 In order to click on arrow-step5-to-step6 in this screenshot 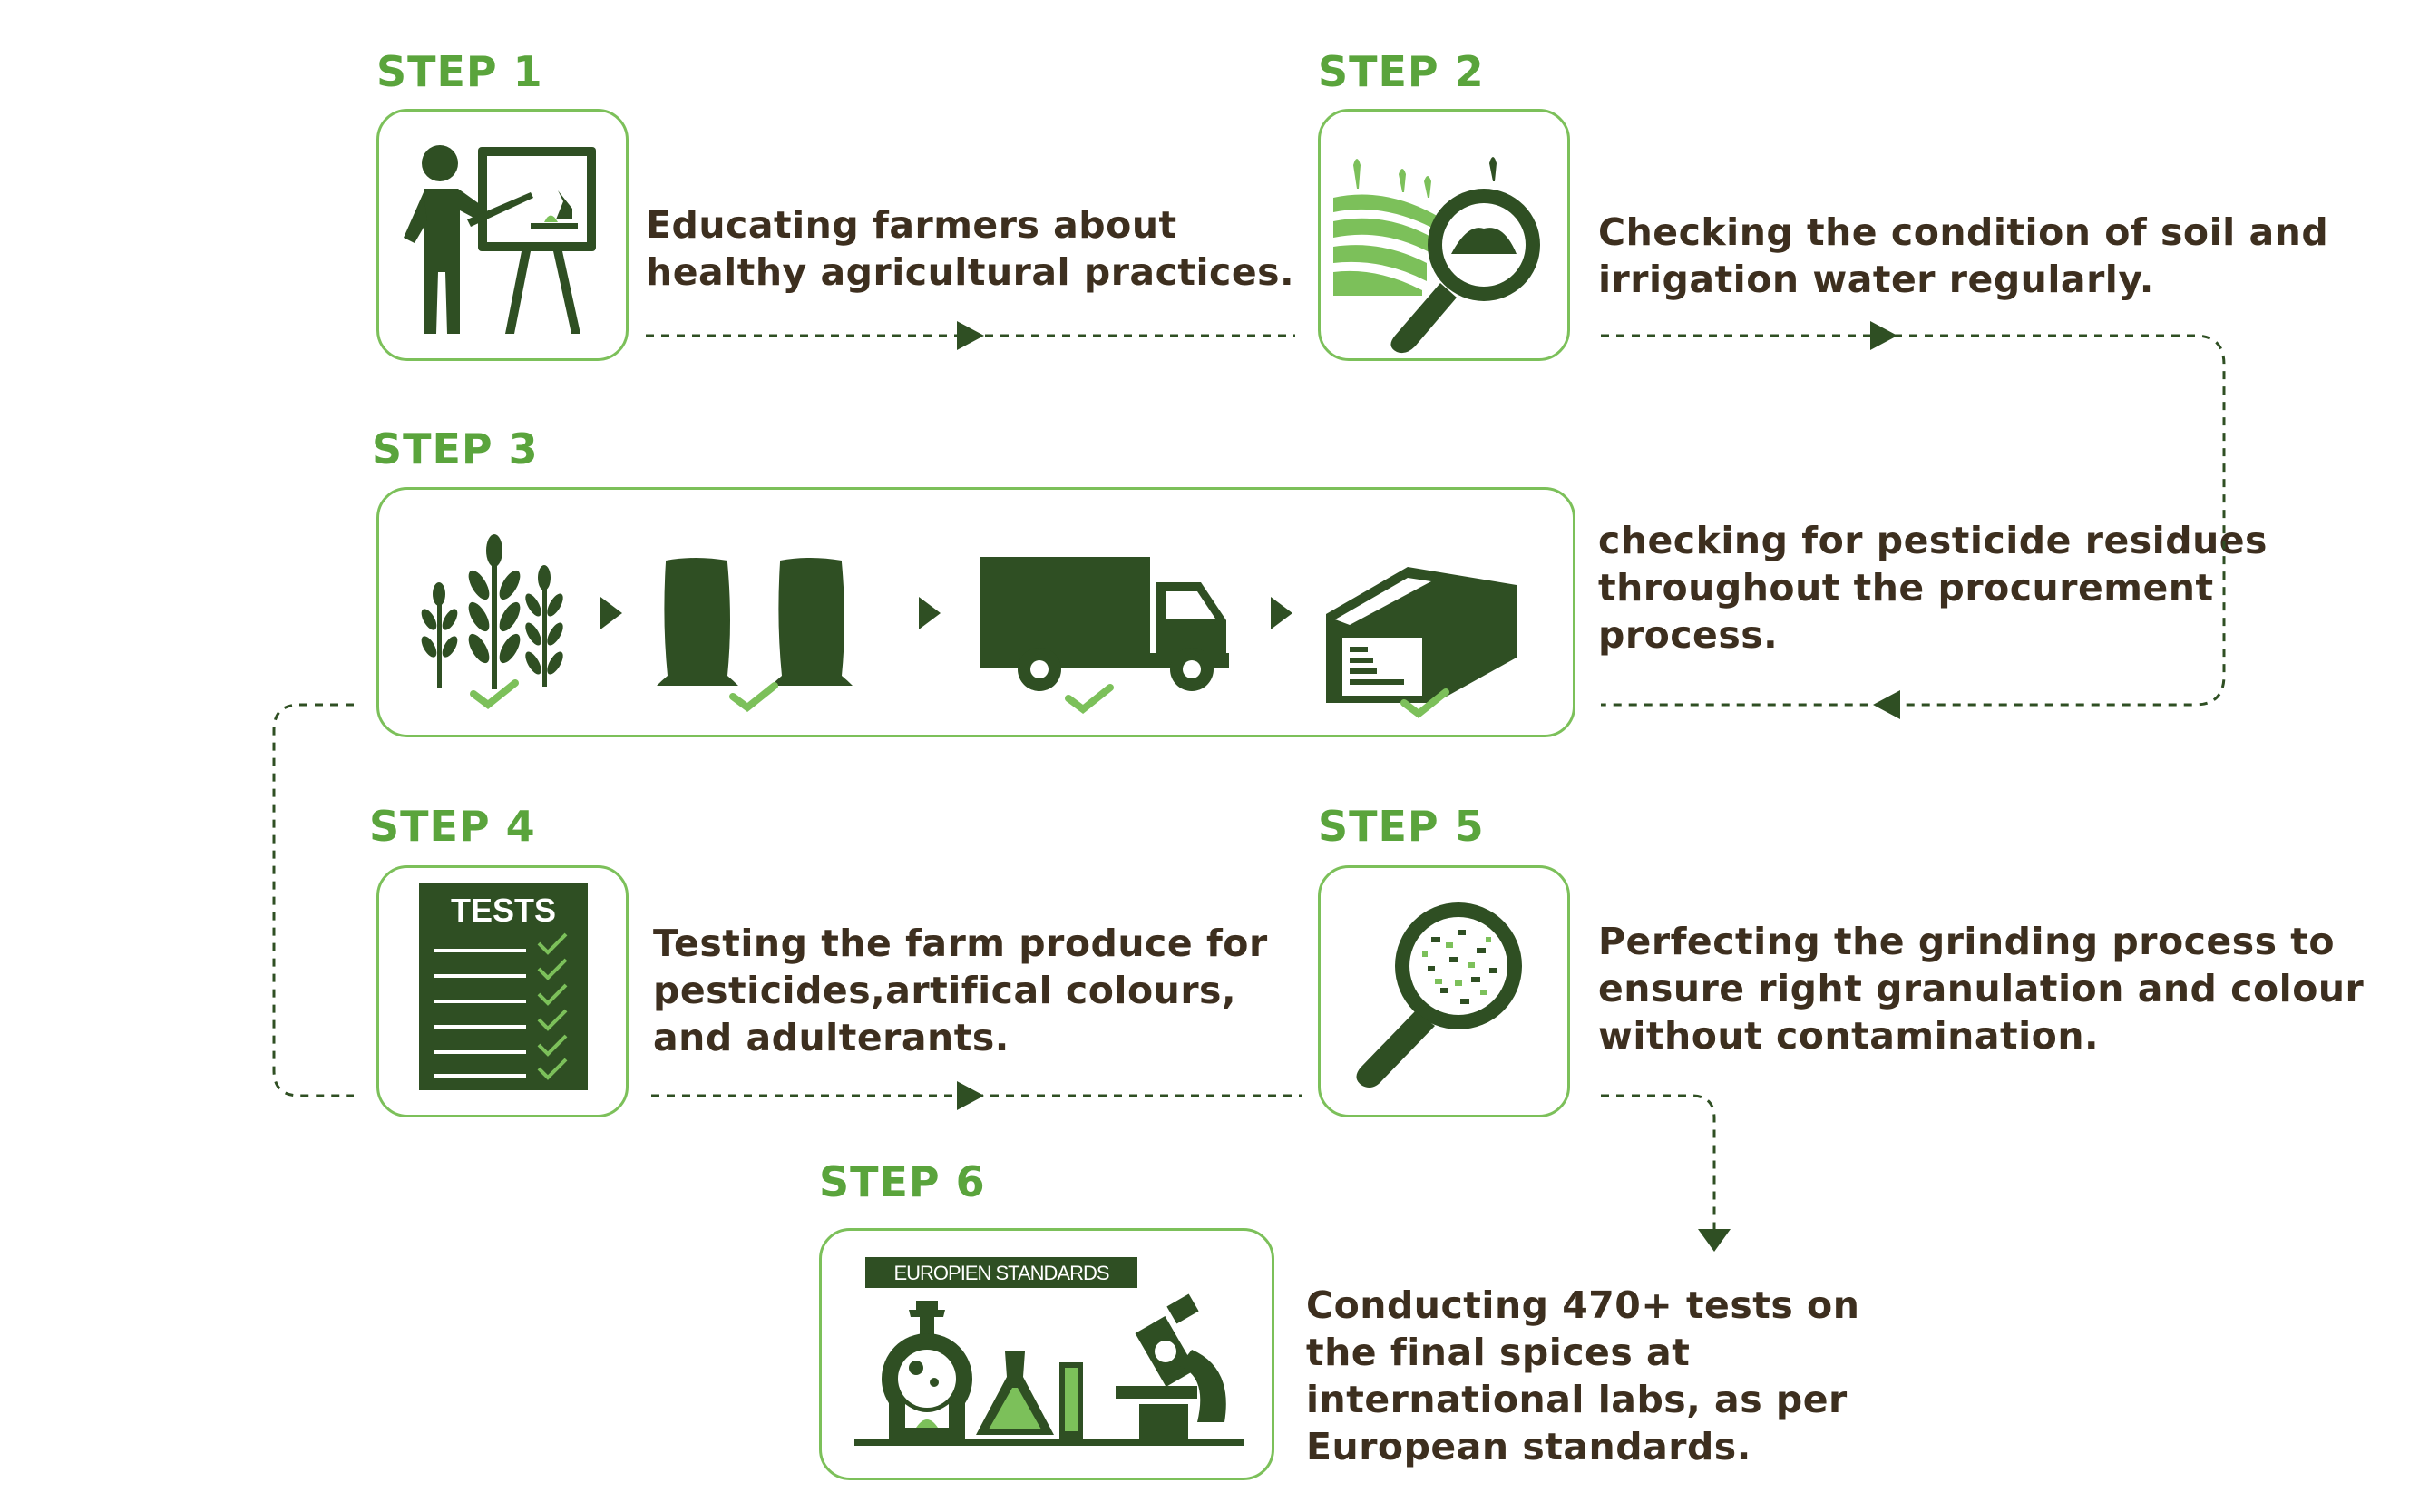, I will do `click(1715, 1240)`.